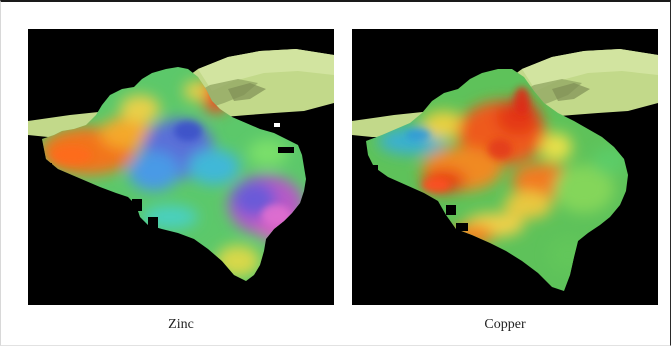  I want to click on highlight-speck, so click(277, 125).